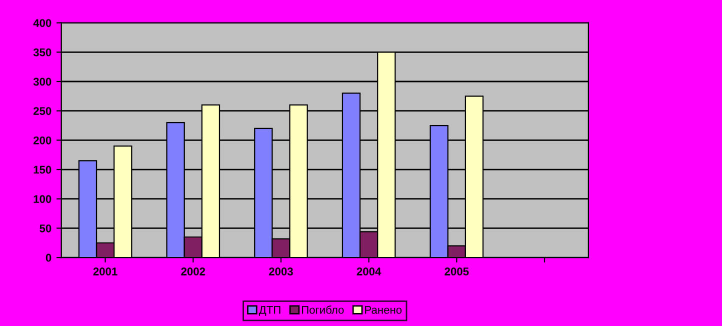  What do you see at coordinates (369, 272) in the screenshot?
I see `x-tick-label: 2004` at bounding box center [369, 272].